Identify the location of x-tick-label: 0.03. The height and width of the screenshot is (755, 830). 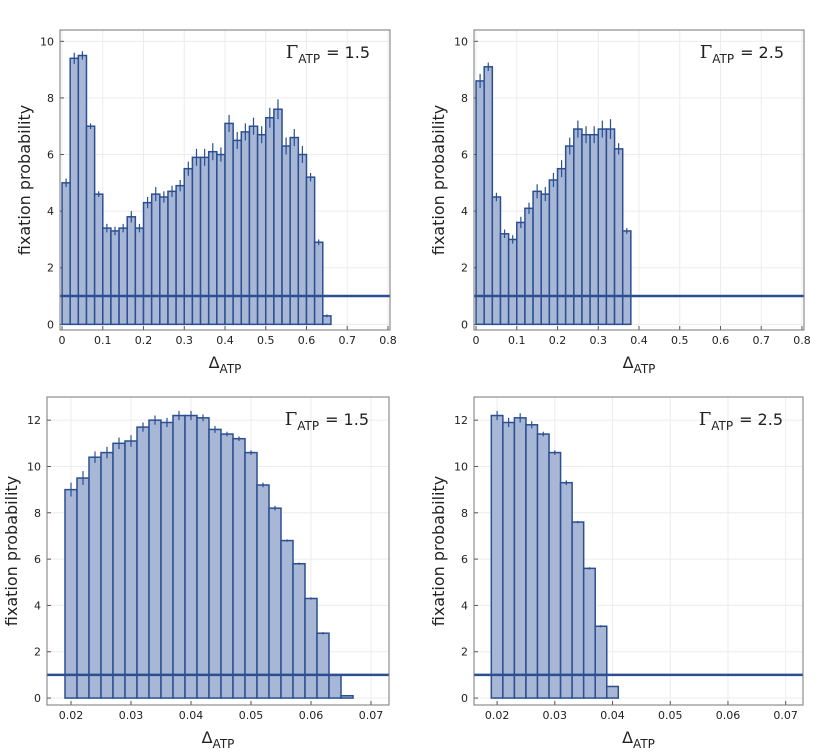
(131, 715).